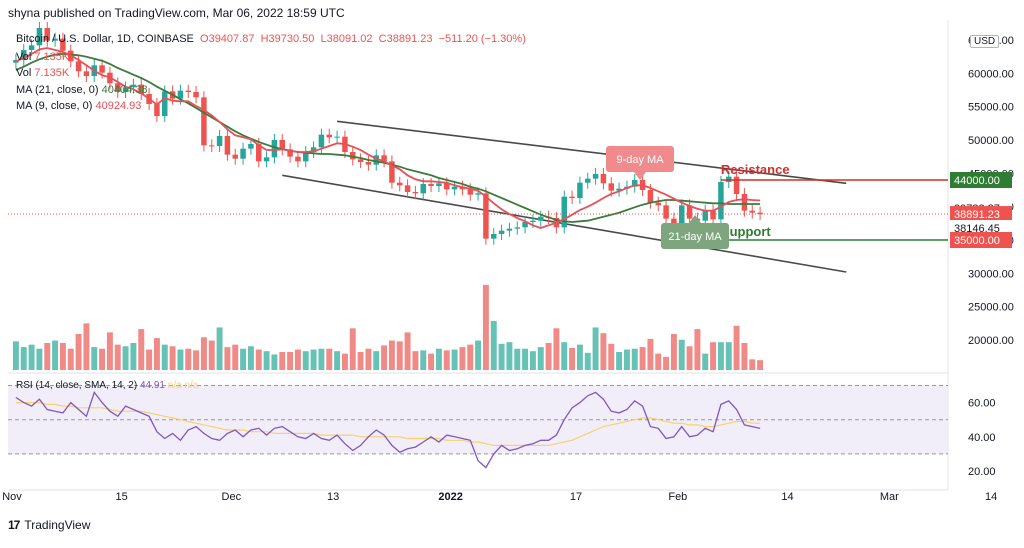 The image size is (1024, 548). Describe the element at coordinates (287, 39) in the screenshot. I see `high-value: H39730.50` at that location.